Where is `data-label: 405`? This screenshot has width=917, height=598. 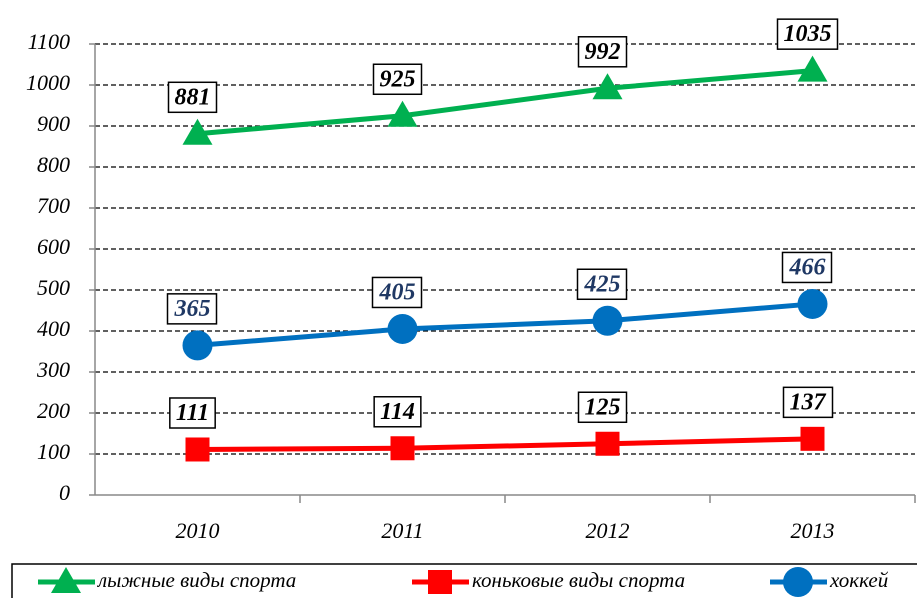 data-label: 405 is located at coordinates (397, 292).